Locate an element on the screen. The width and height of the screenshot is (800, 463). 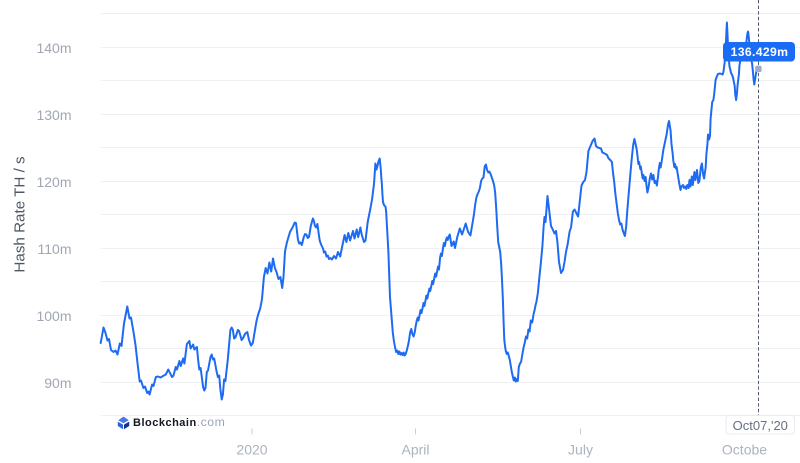
svg-text: 90m is located at coordinates (57, 383).